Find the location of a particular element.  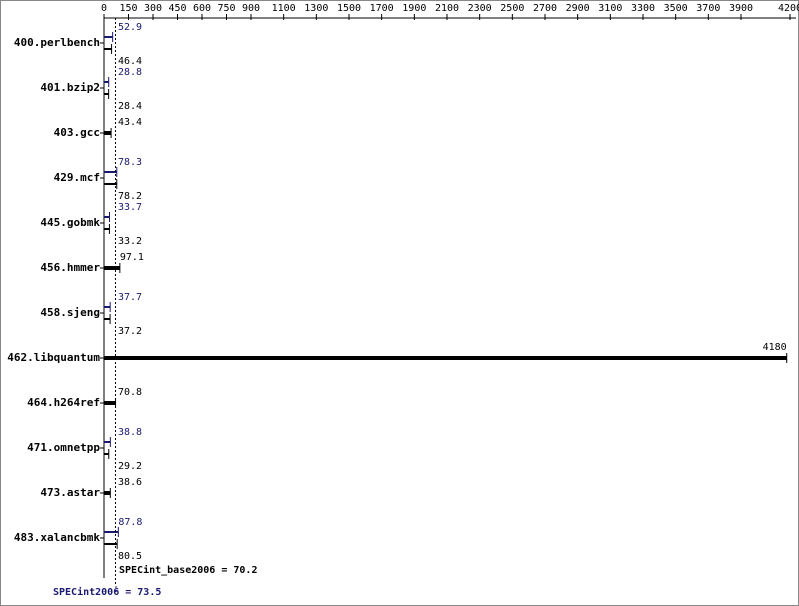

x-tick-label: 1100 is located at coordinates (284, 8).